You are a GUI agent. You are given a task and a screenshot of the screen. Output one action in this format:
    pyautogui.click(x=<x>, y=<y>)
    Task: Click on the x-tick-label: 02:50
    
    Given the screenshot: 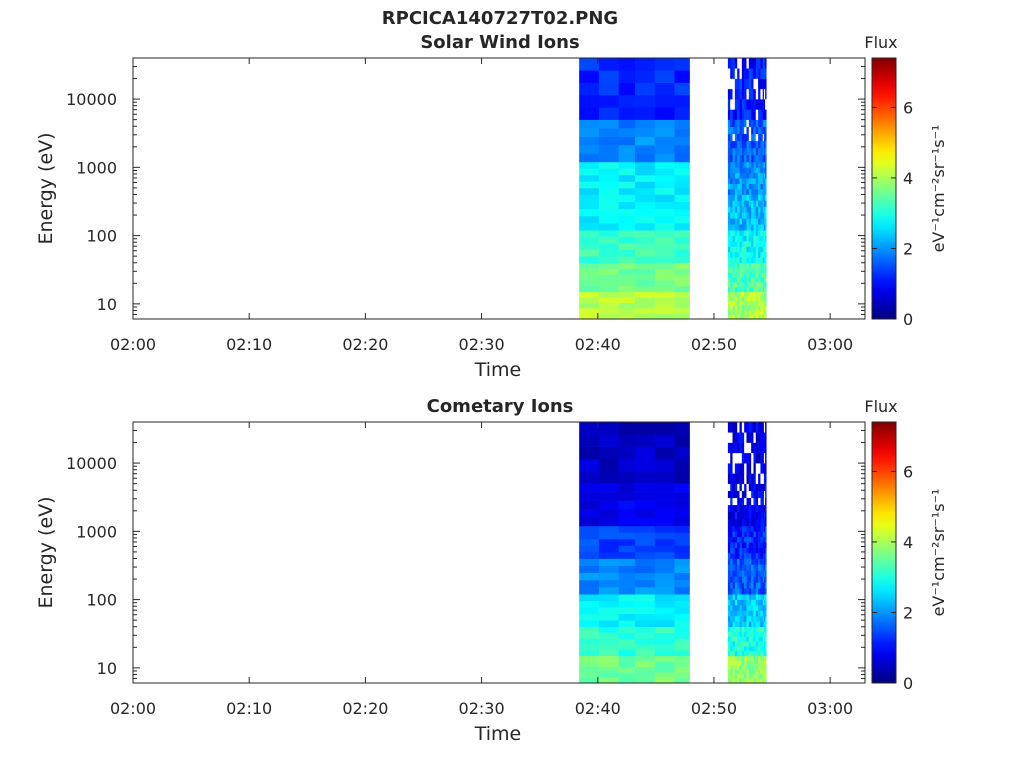 What is the action you would take?
    pyautogui.click(x=714, y=344)
    